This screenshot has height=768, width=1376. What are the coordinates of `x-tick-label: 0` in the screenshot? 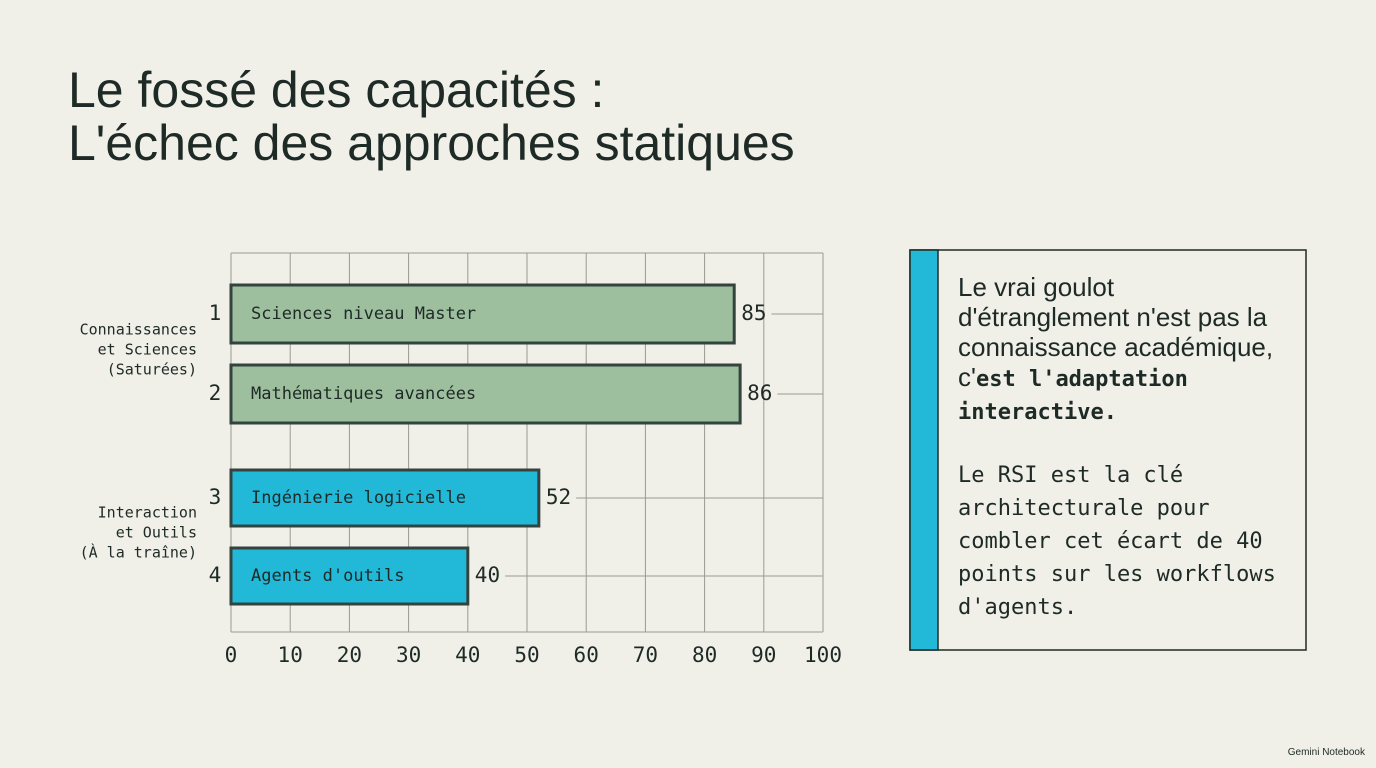 It's located at (231, 655).